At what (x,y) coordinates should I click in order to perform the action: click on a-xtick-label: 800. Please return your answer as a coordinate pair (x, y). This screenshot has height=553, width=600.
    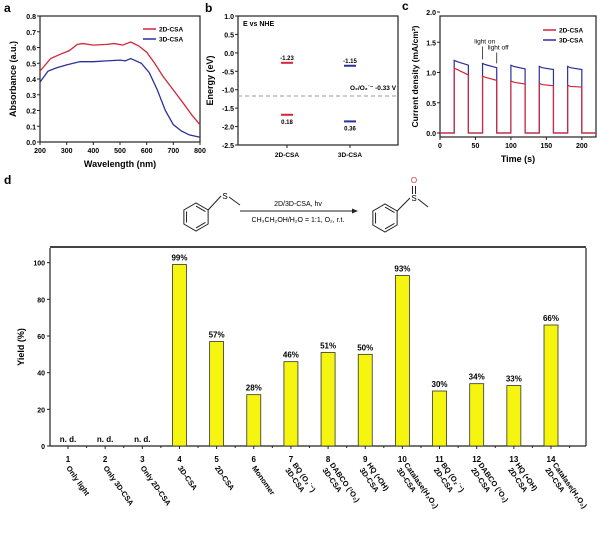
    Looking at the image, I should click on (200, 151).